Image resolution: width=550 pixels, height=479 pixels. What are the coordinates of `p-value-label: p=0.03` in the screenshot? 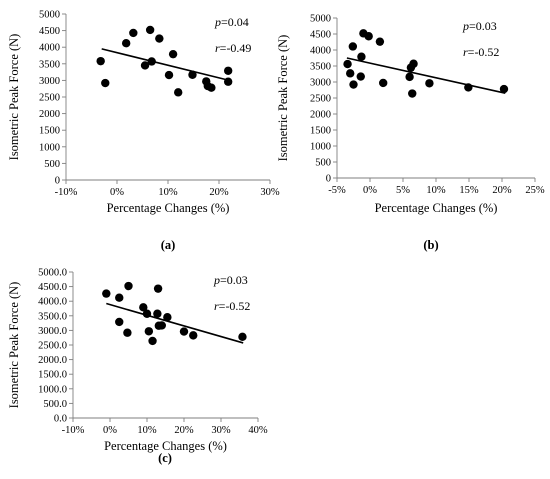 It's located at (479, 26).